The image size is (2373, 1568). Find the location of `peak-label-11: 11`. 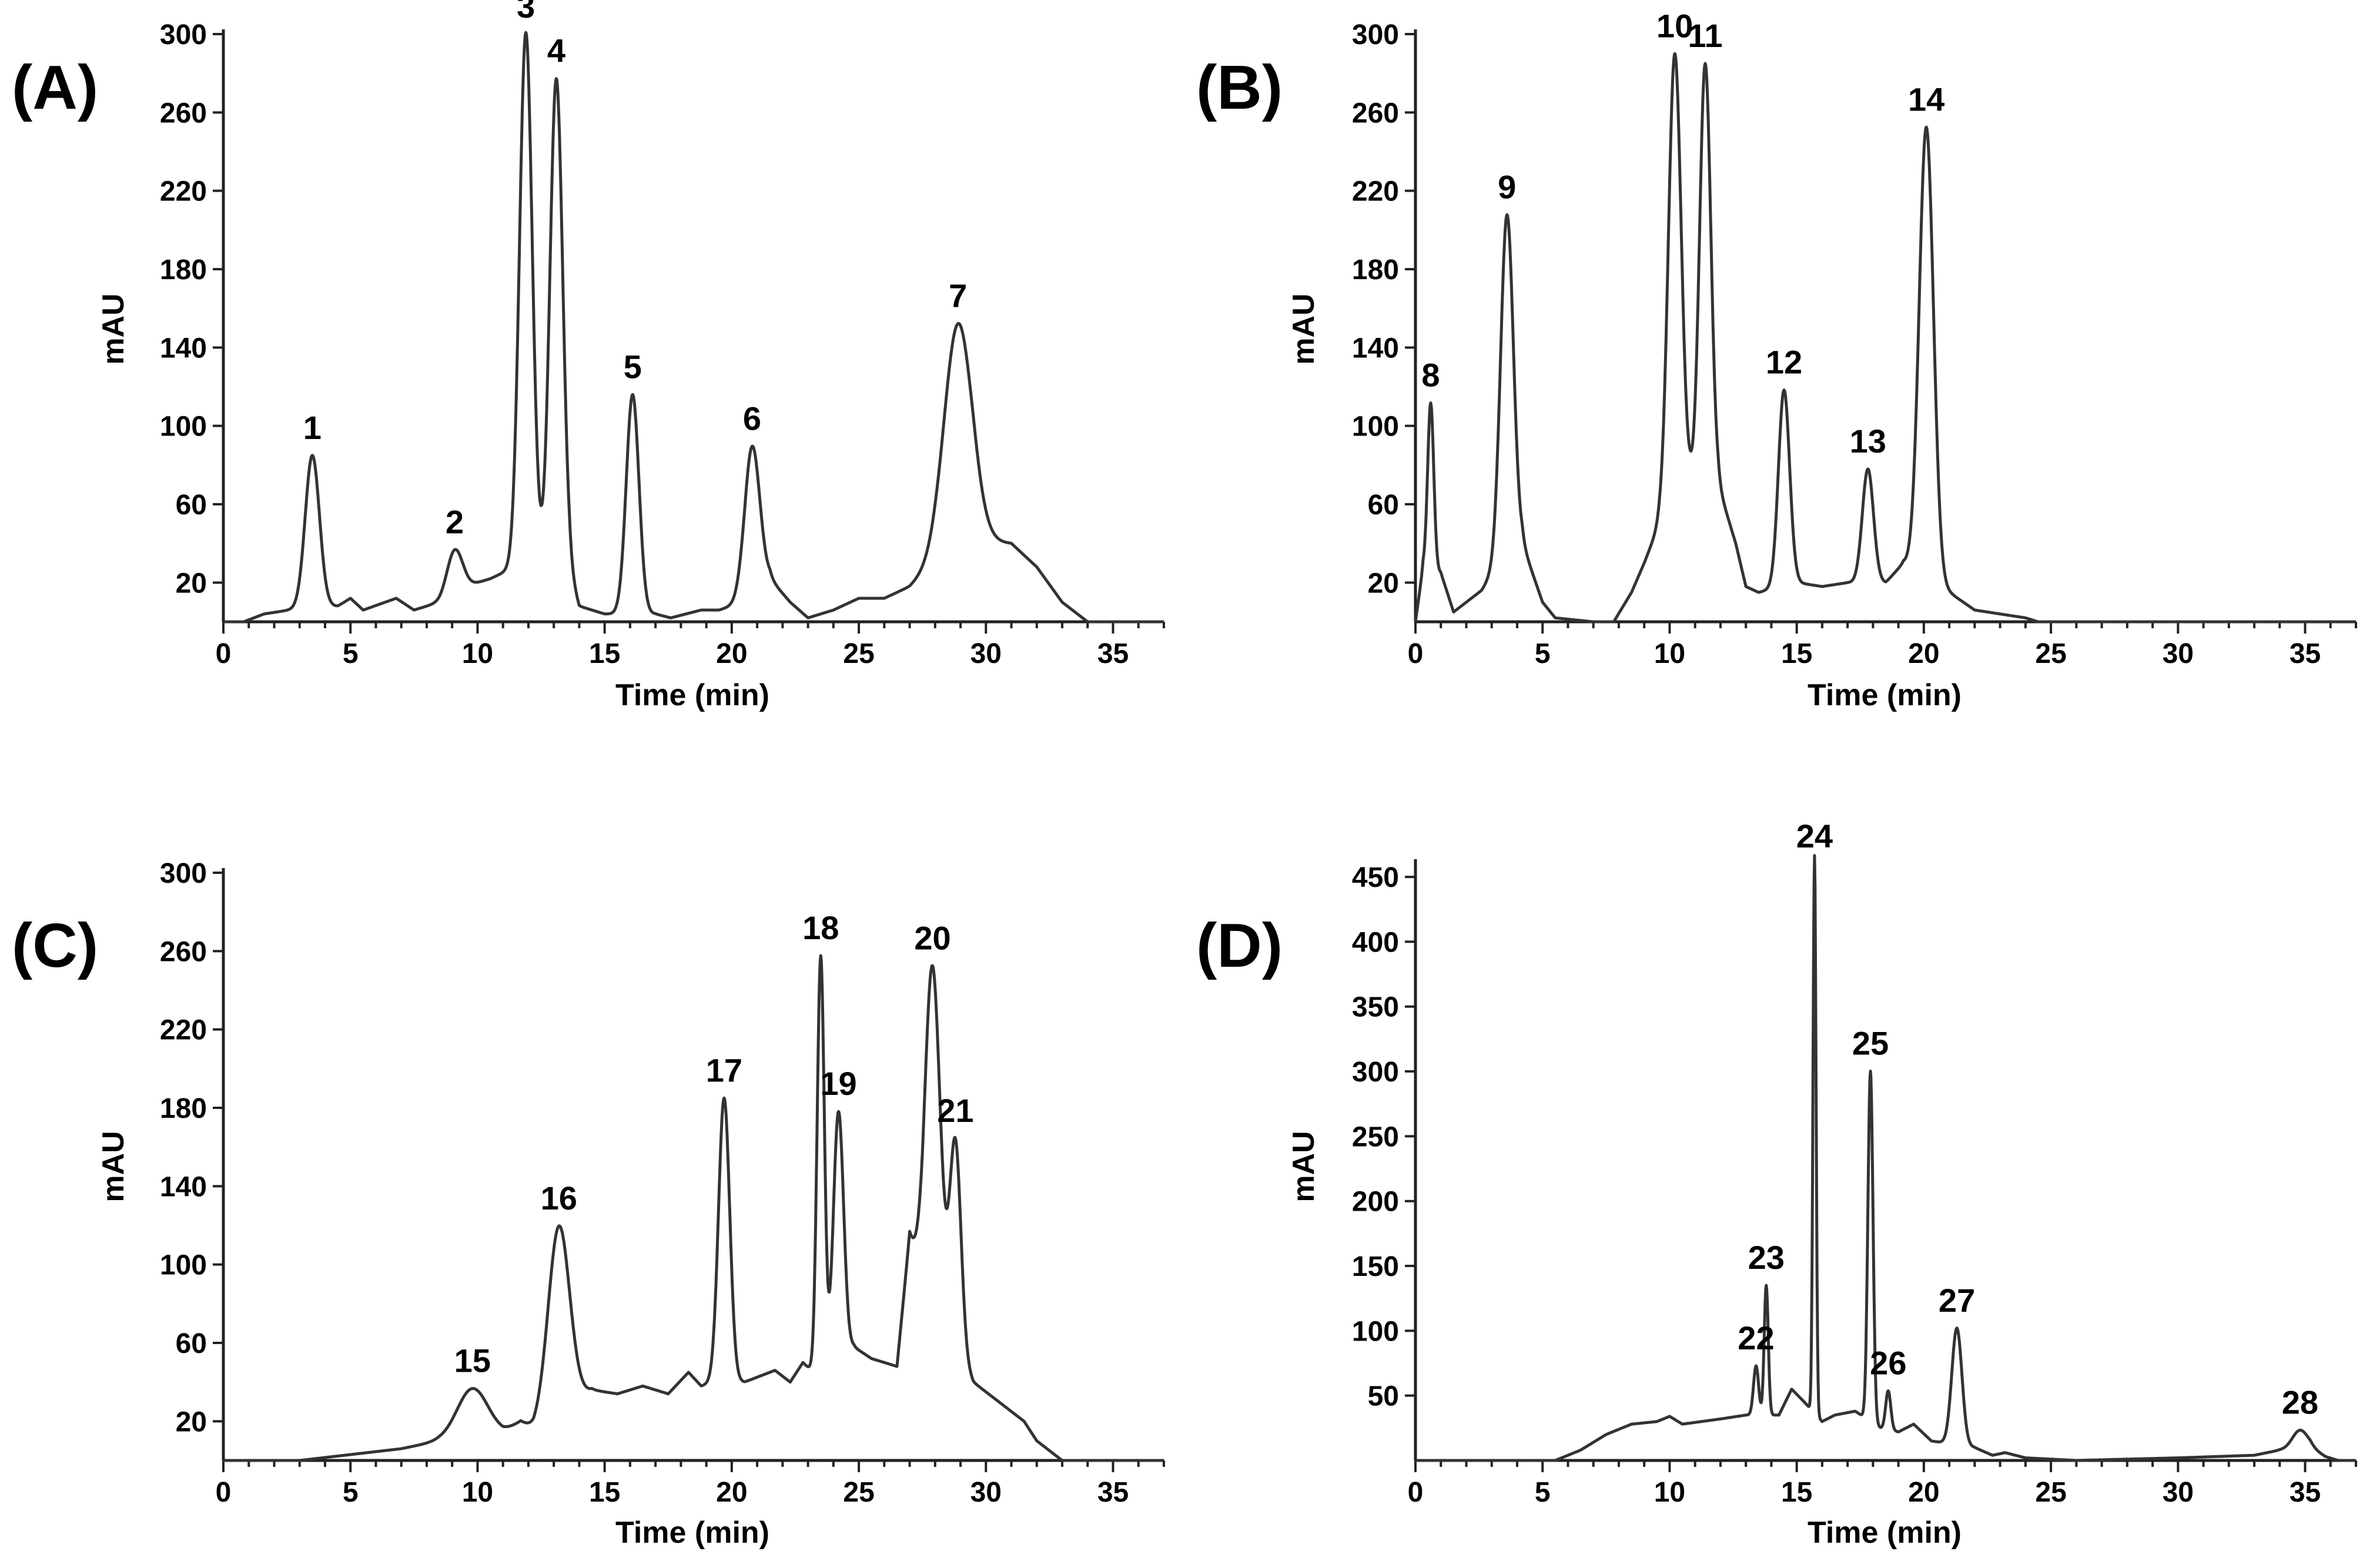

peak-label-11: 11 is located at coordinates (1705, 35).